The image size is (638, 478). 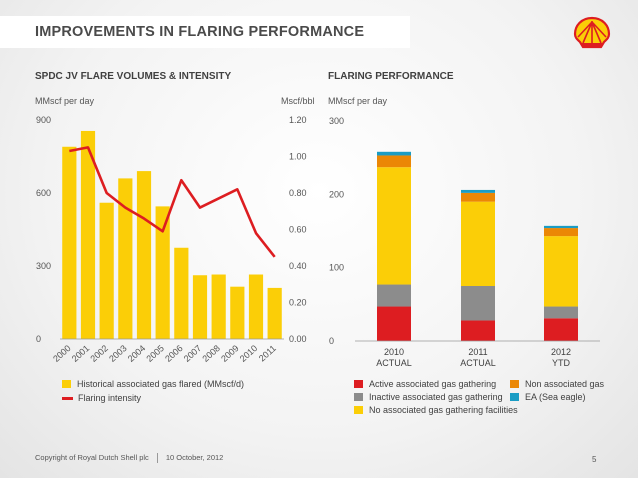 I want to click on flaring-intensity-line, so click(x=172, y=202).